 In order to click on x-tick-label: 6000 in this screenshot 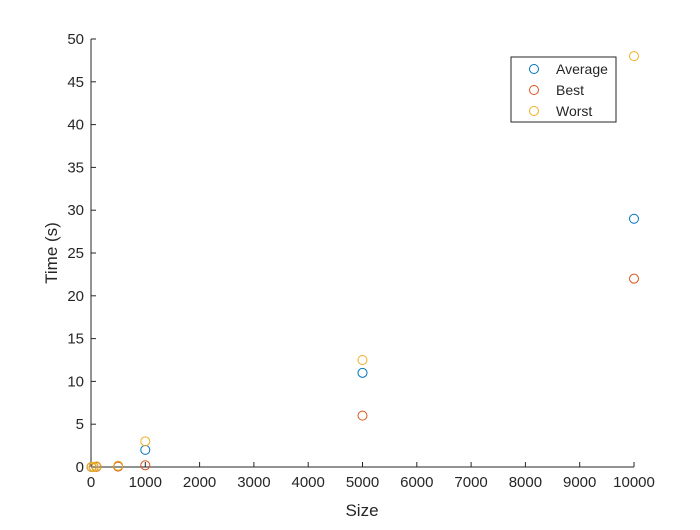, I will do `click(416, 482)`.